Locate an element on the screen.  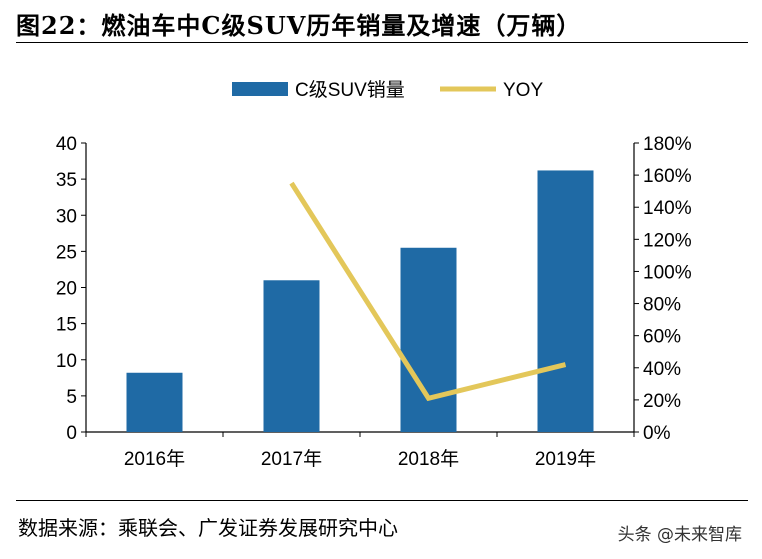
left-tick-label: 20 is located at coordinates (66, 289).